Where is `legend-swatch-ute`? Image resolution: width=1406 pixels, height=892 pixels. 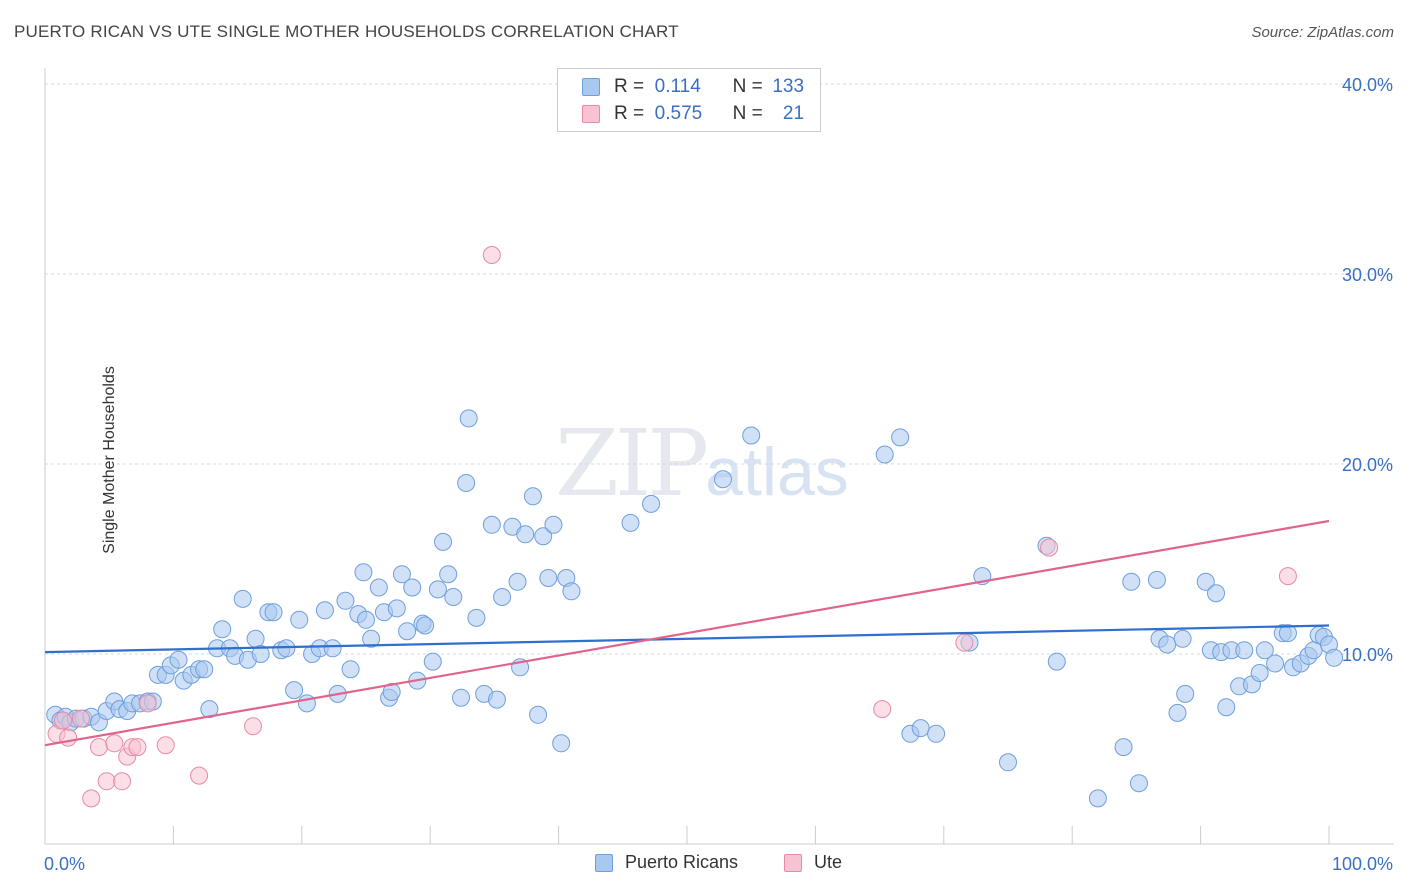
legend-swatch-ute is located at coordinates (793, 862).